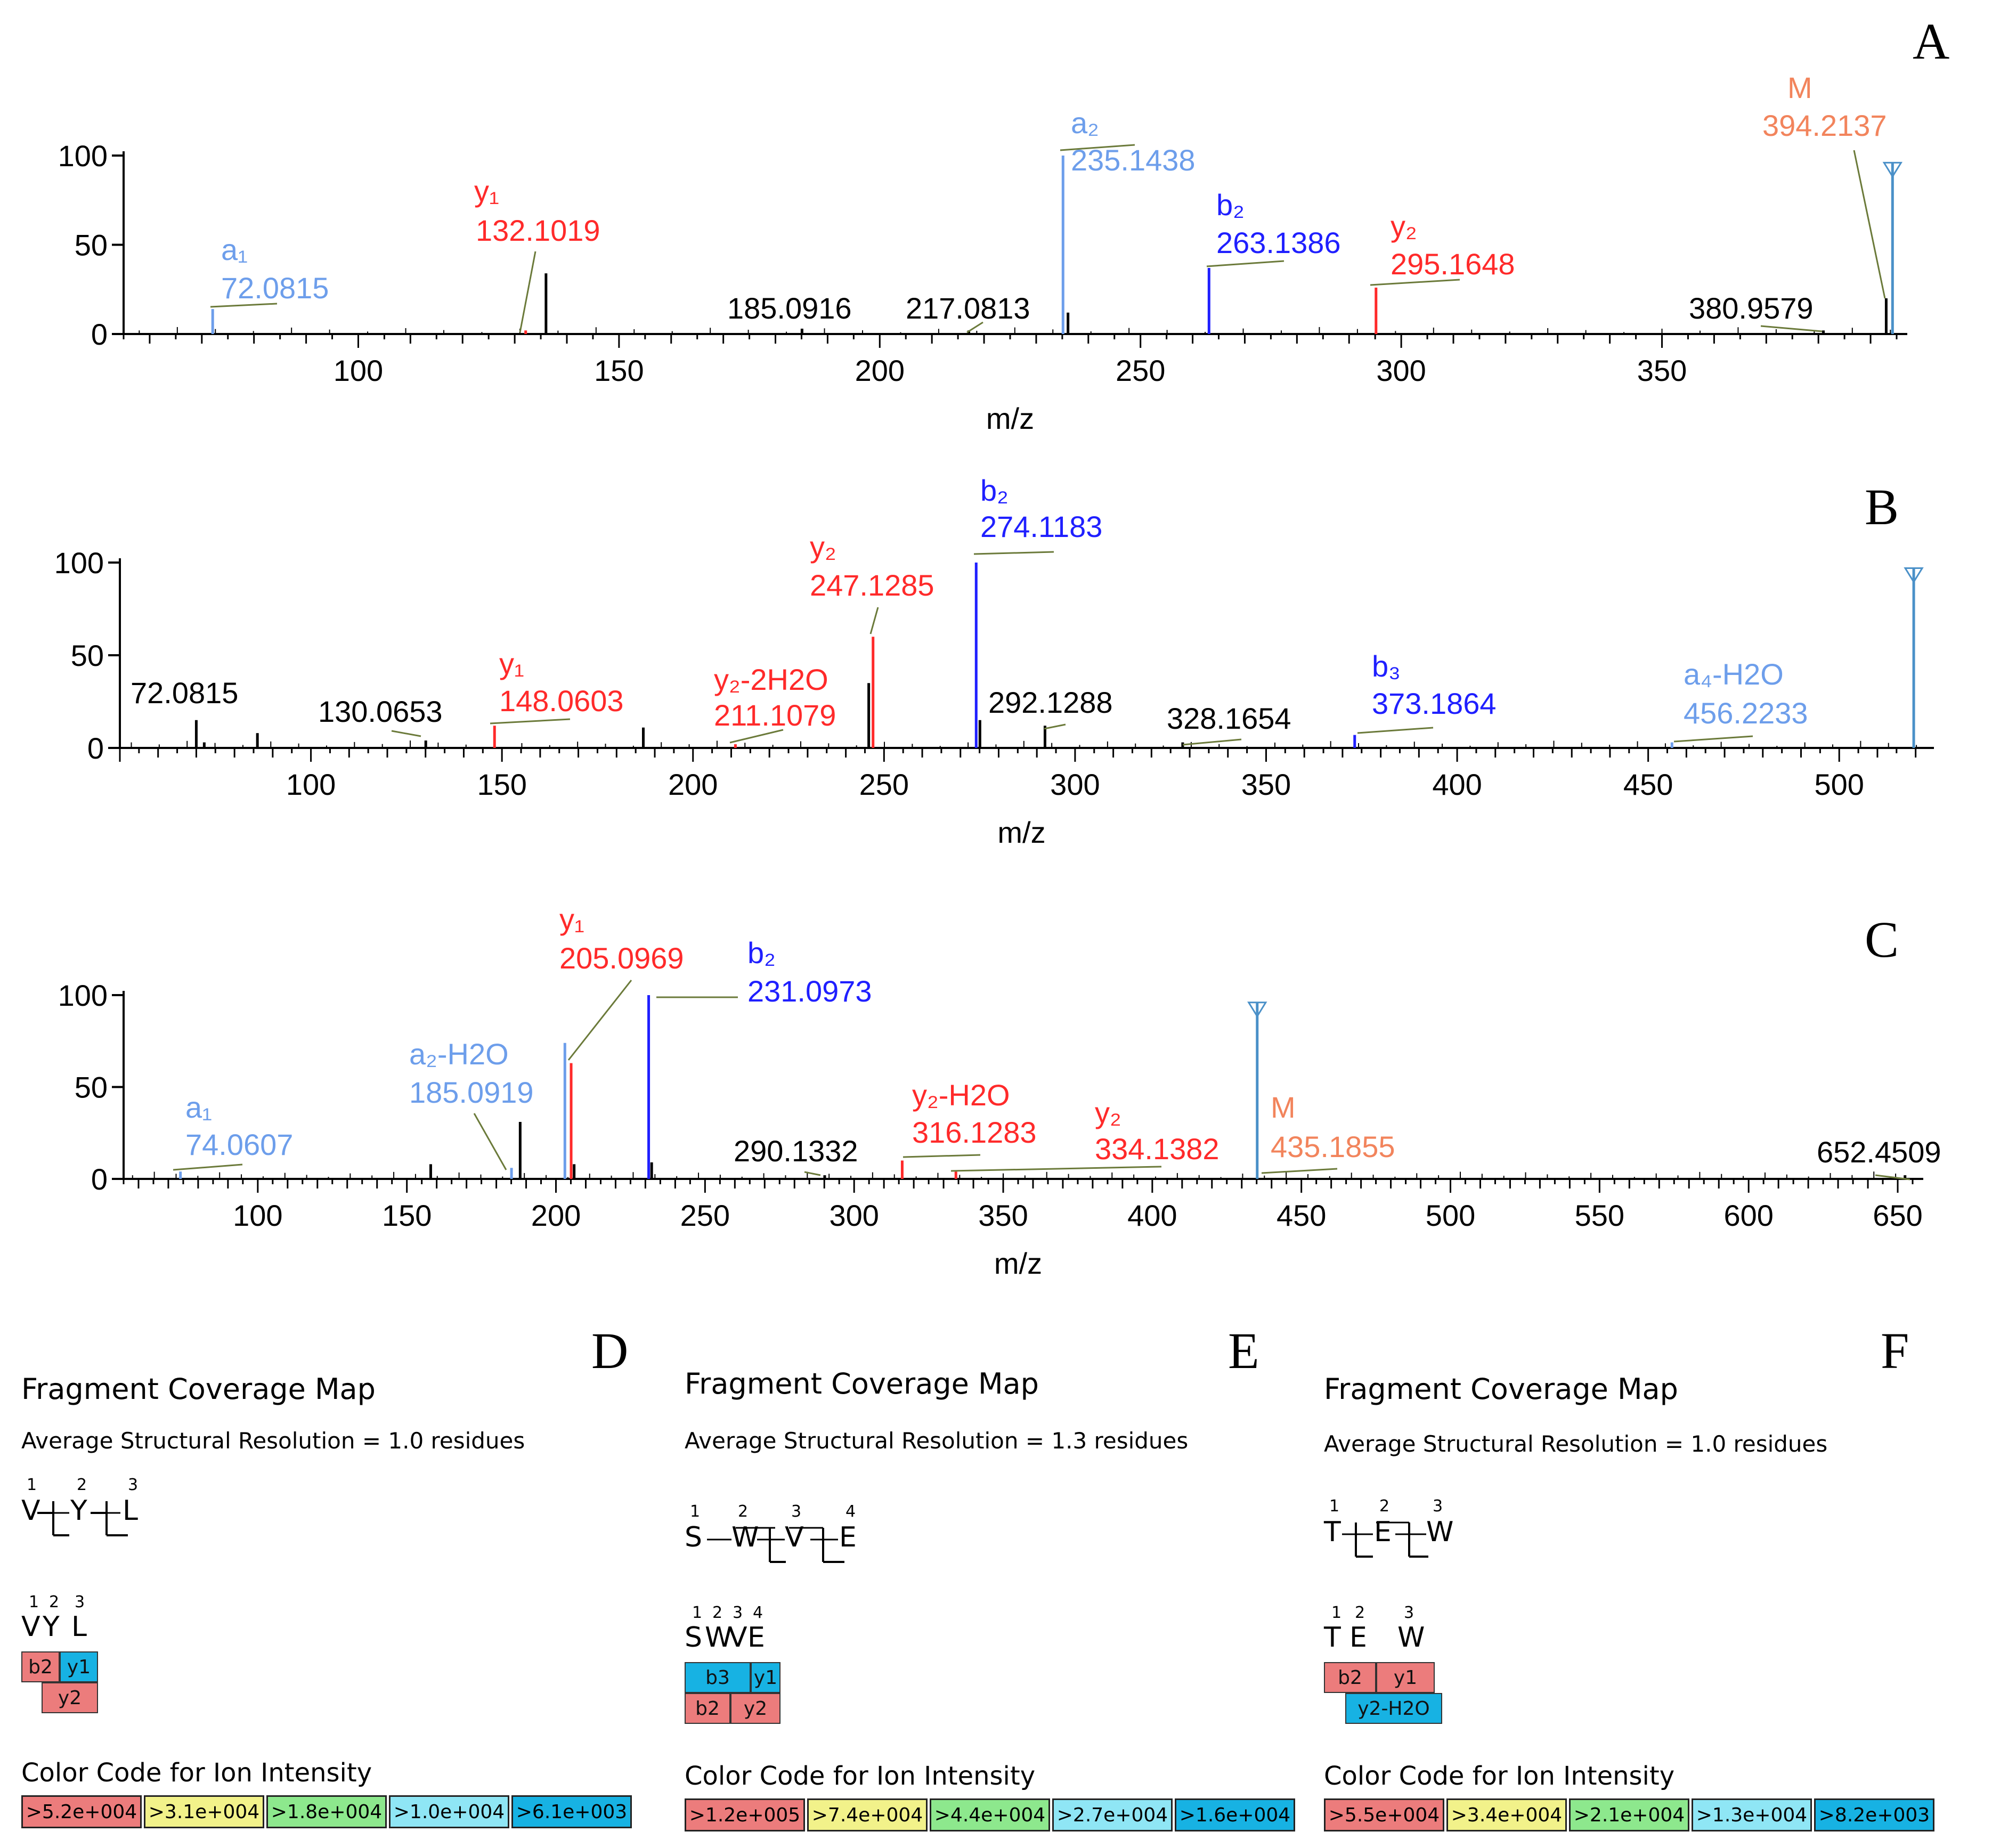 This screenshot has width=1992, height=1848. What do you see at coordinates (1882, 940) in the screenshot?
I see `panel-letter: C` at bounding box center [1882, 940].